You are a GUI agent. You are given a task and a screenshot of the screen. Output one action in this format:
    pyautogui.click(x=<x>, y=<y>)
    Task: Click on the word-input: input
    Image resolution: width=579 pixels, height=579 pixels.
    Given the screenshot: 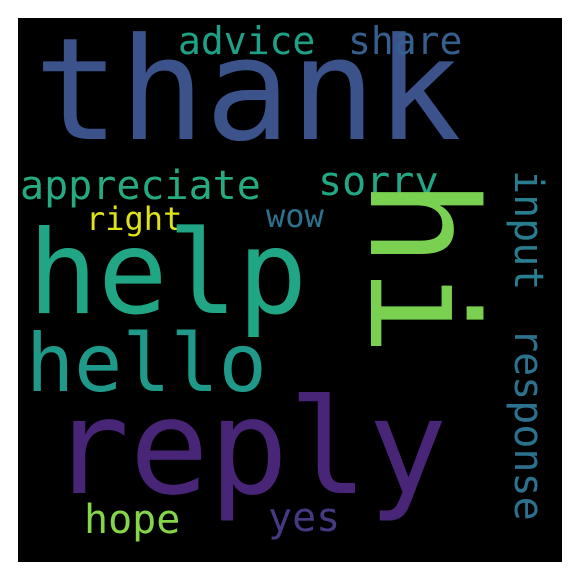 What is the action you would take?
    pyautogui.click(x=528, y=230)
    